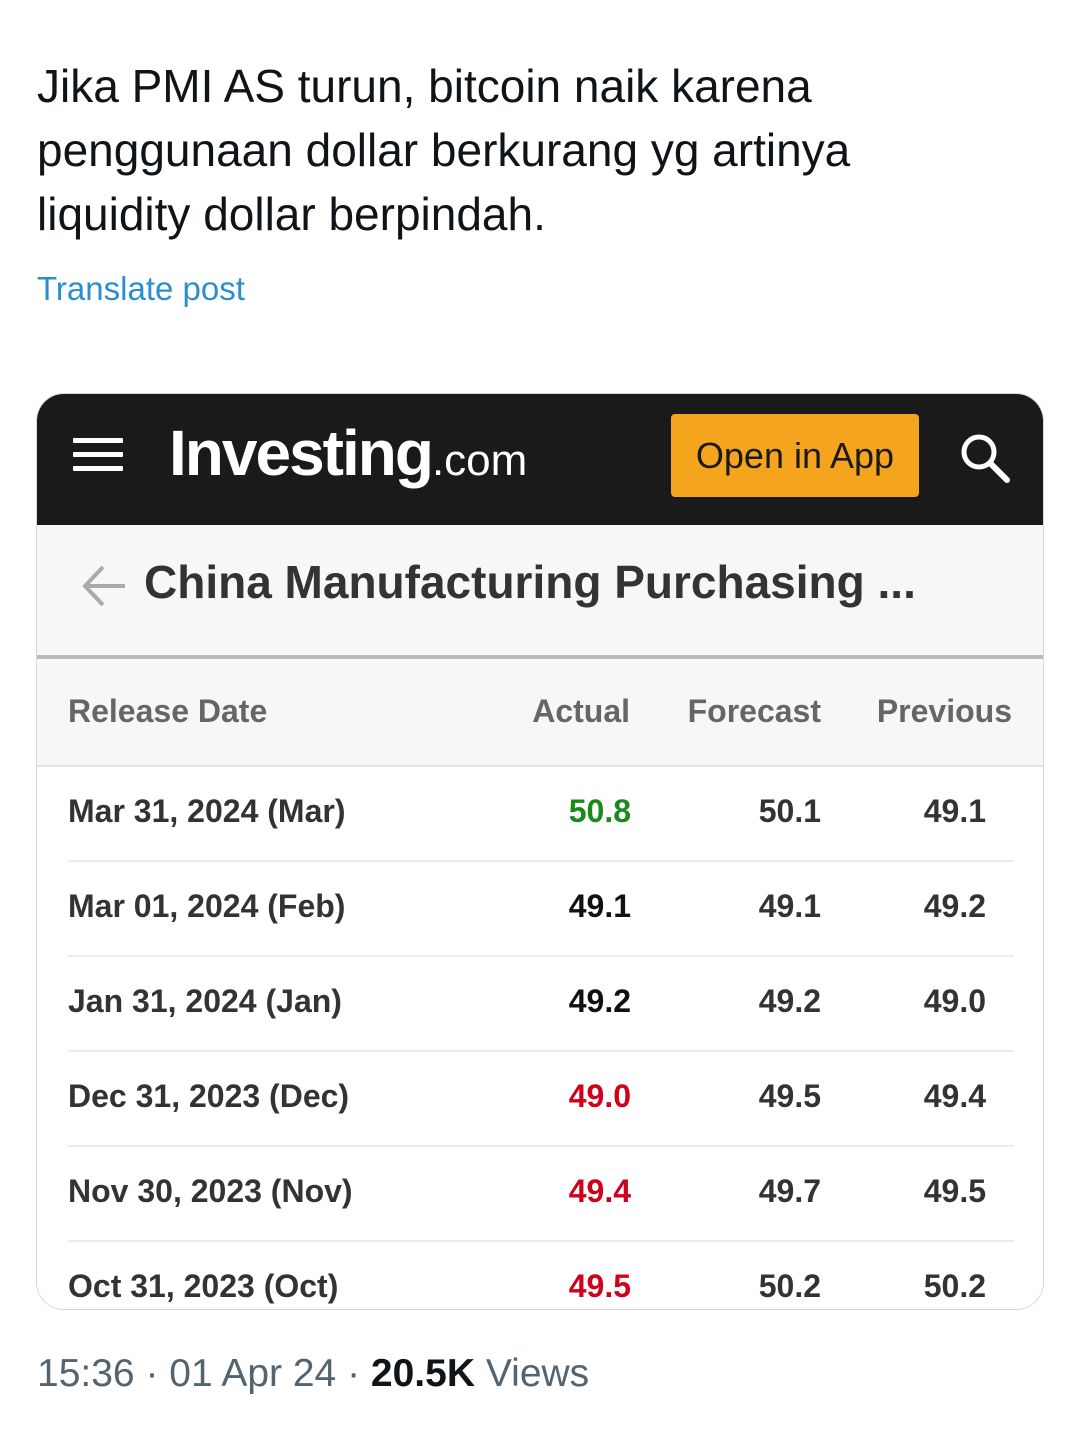 This screenshot has height=1433, width=1080. Describe the element at coordinates (954, 811) in the screenshot. I see `previous-cell: 49.1` at that location.